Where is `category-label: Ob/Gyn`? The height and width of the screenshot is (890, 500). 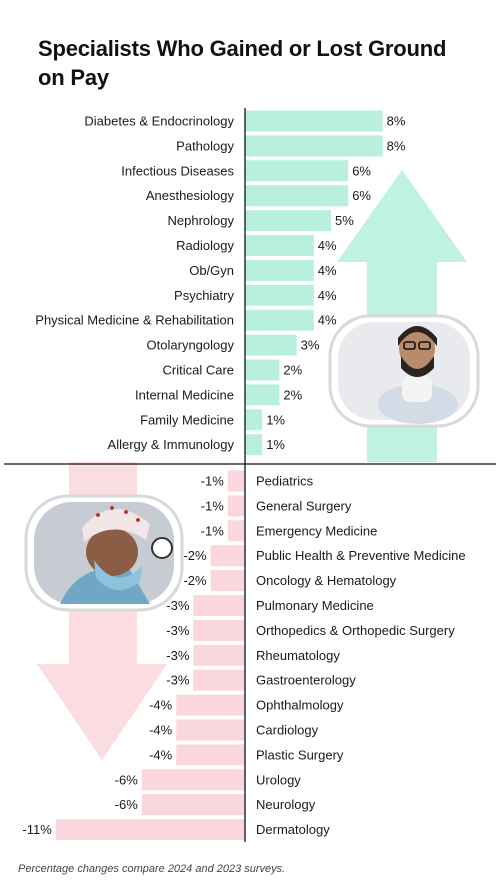
category-label: Ob/Gyn is located at coordinates (211, 270).